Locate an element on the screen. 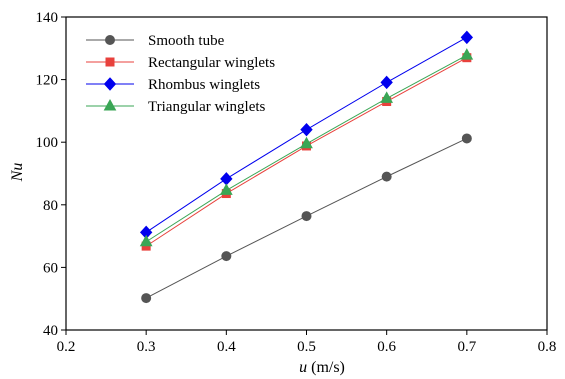  legend-item: Rectangular winglets is located at coordinates (180, 63).